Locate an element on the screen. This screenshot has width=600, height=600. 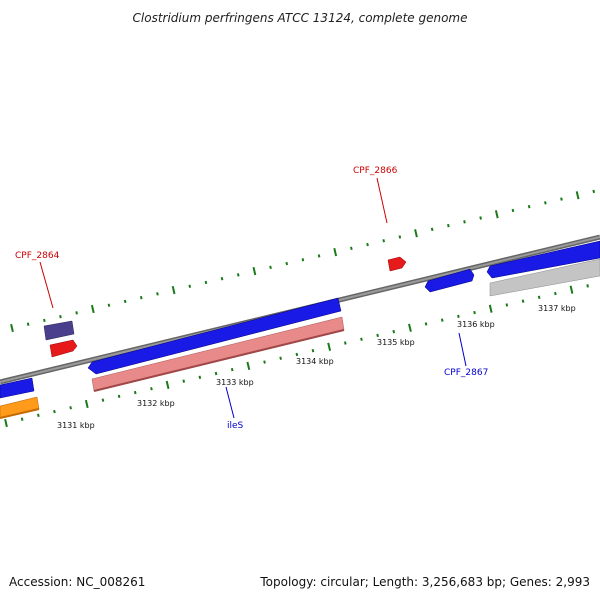
cpf2864-leader is located at coordinates (46, 285).